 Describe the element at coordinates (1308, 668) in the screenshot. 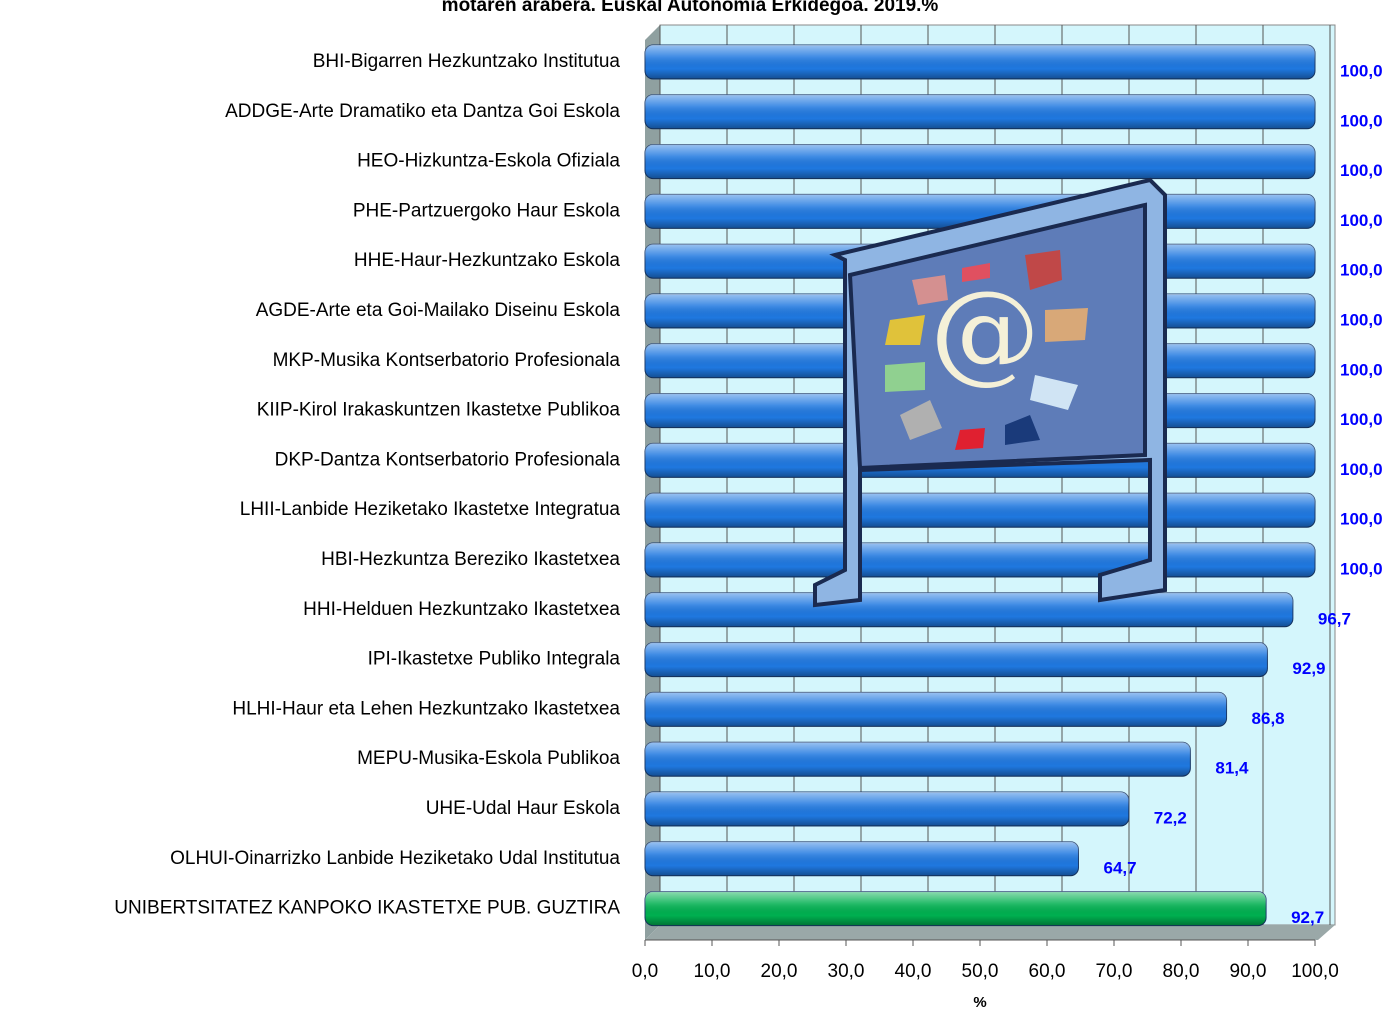

I see `value-label: 92,9` at that location.